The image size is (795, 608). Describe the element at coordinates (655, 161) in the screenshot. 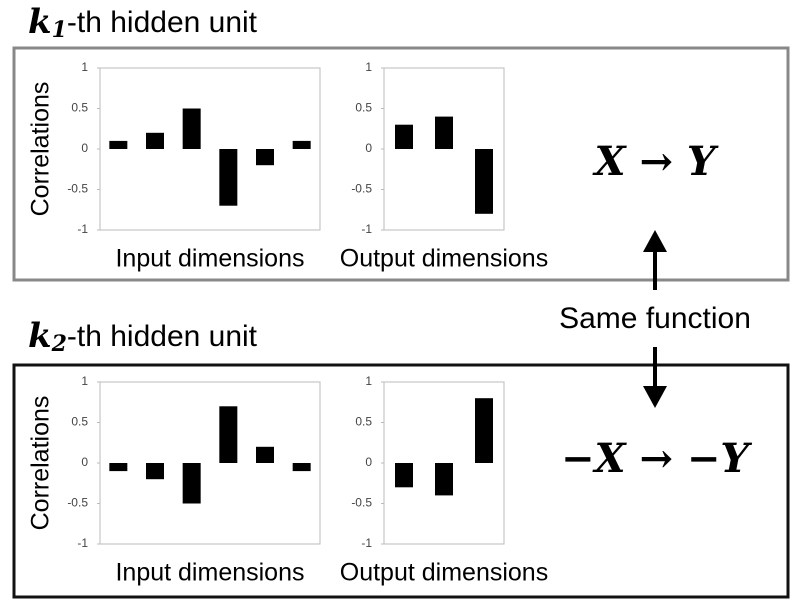

I see `formula: X → Y` at that location.